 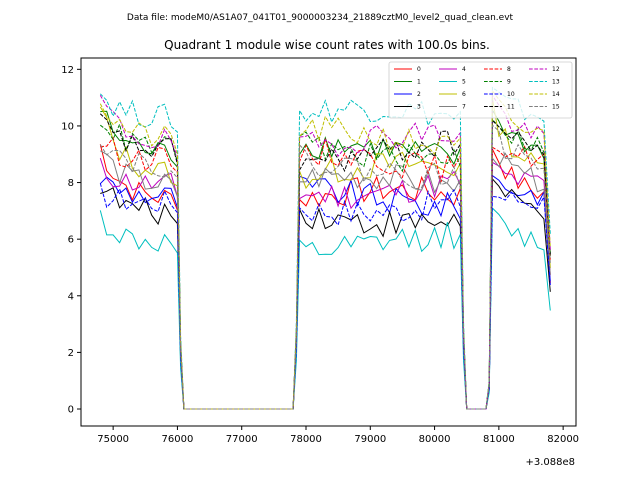 What do you see at coordinates (464, 69) in the screenshot?
I see `legend-label-4: 4` at bounding box center [464, 69].